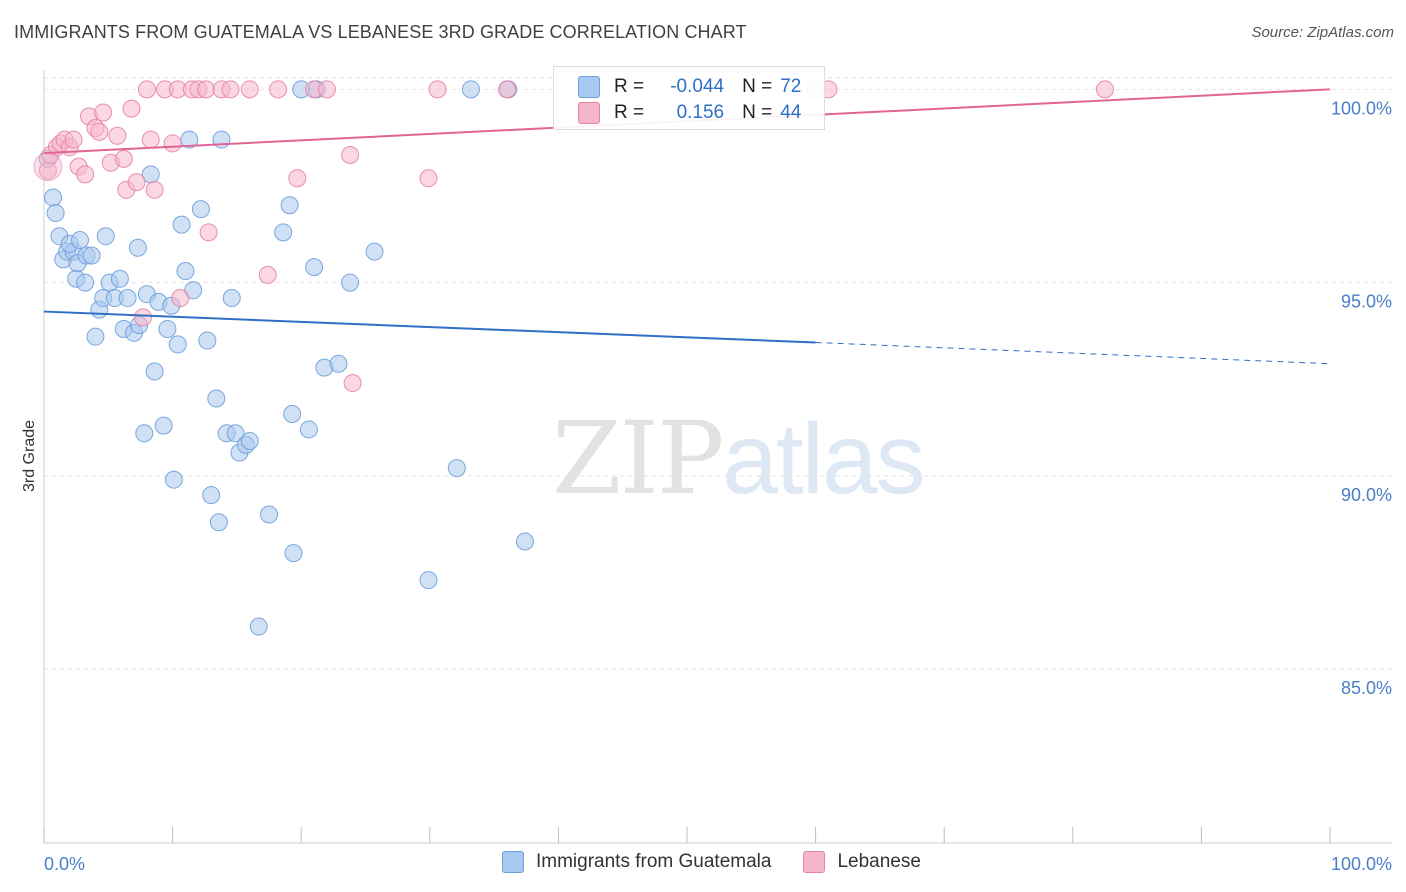 Image resolution: width=1406 pixels, height=892 pixels. I want to click on legend-label-guatemala: Immigrants from Guatemala, so click(654, 861).